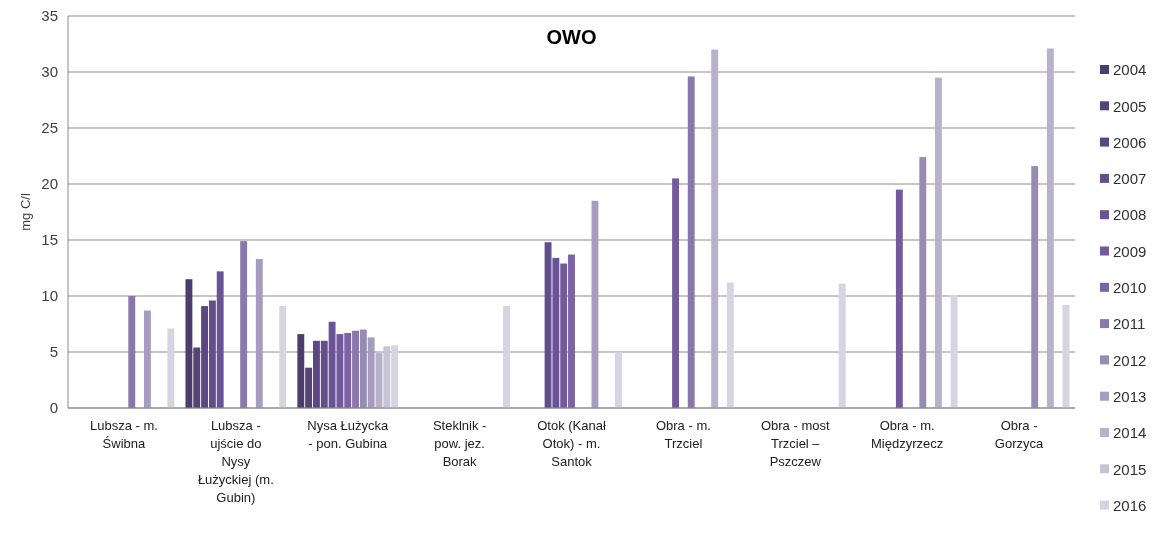 The image size is (1175, 550). What do you see at coordinates (571, 37) in the screenshot?
I see `text: OWO` at bounding box center [571, 37].